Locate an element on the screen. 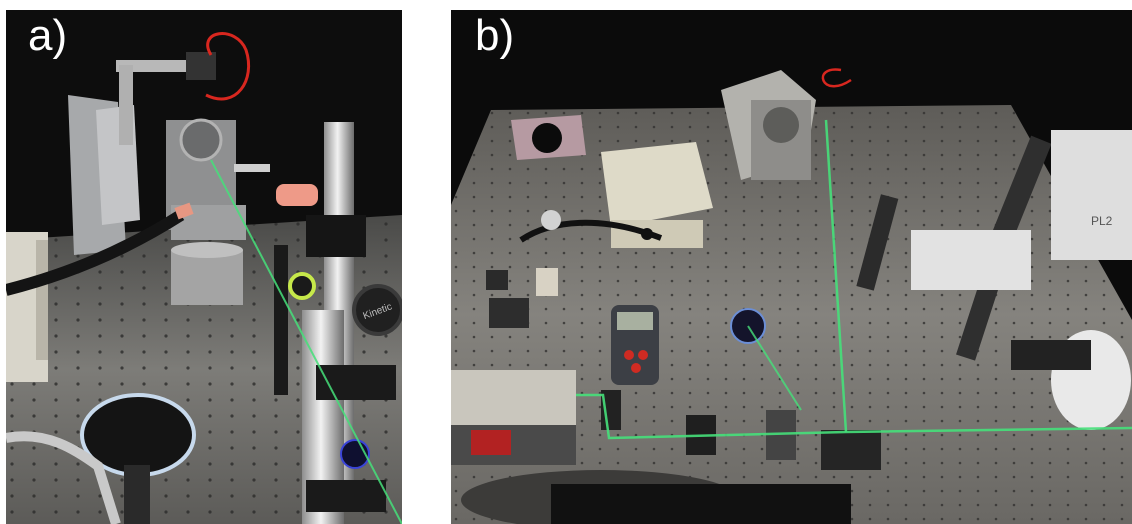 Image resolution: width=1132 pixels, height=524 pixels. lens-mount is located at coordinates (377, 310).